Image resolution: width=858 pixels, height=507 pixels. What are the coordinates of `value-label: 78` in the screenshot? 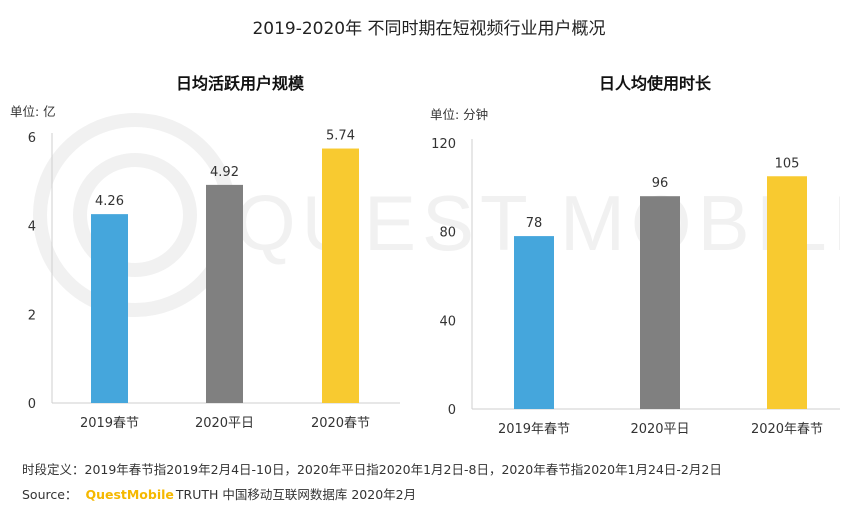 It's located at (534, 223).